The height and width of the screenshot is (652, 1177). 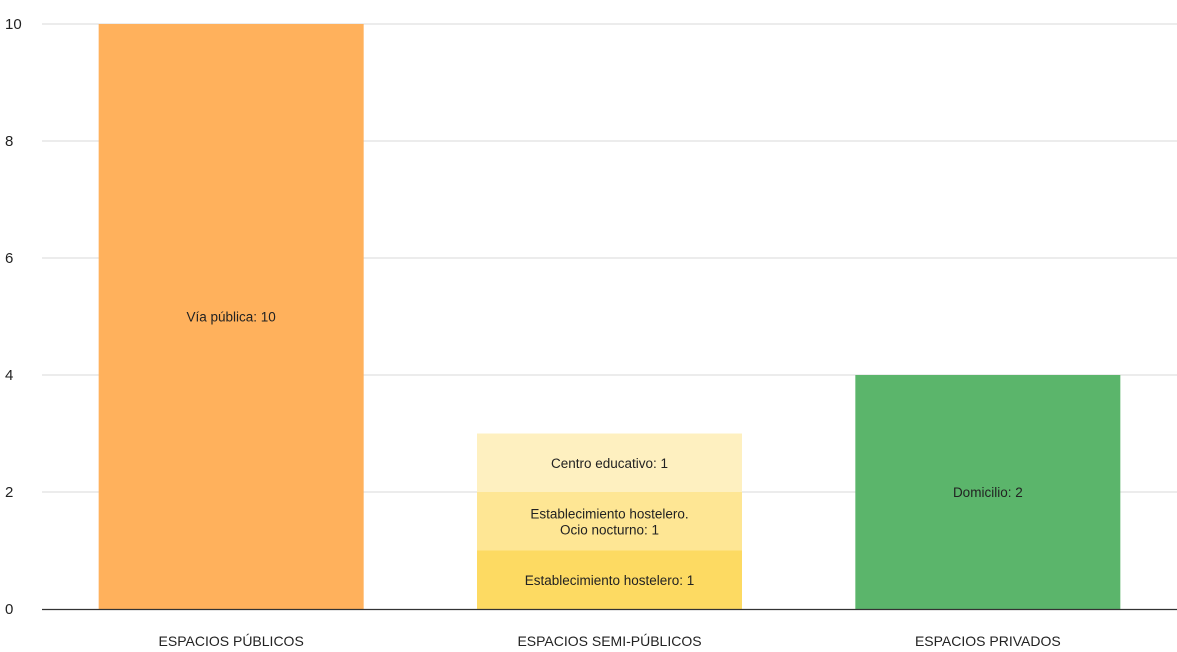 I want to click on y-tick-label: 0, so click(x=9, y=609).